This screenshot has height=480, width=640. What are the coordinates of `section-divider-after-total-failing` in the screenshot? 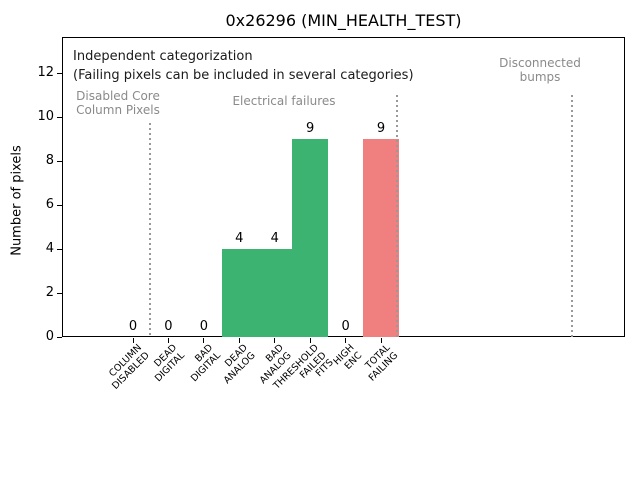 It's located at (397, 216).